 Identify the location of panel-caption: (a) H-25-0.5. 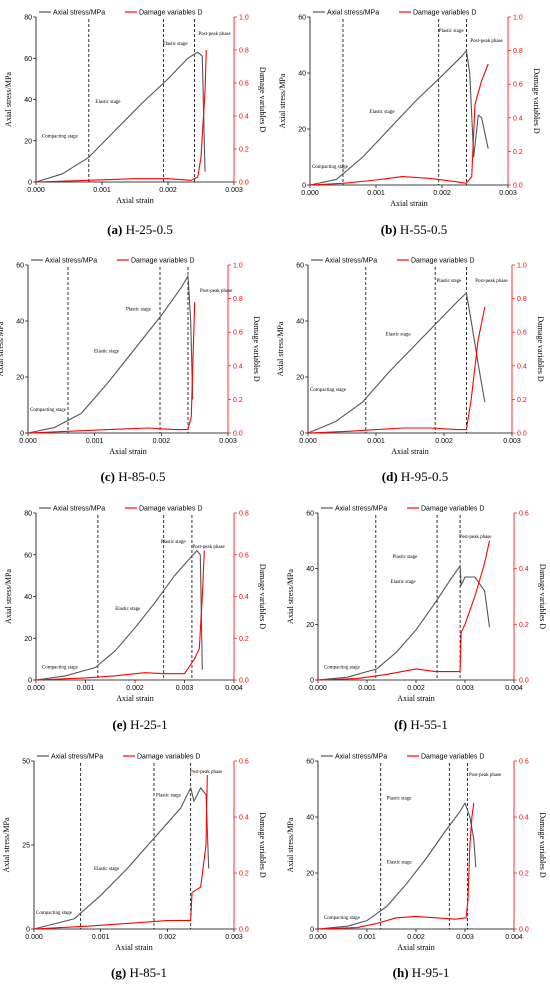
(140, 229).